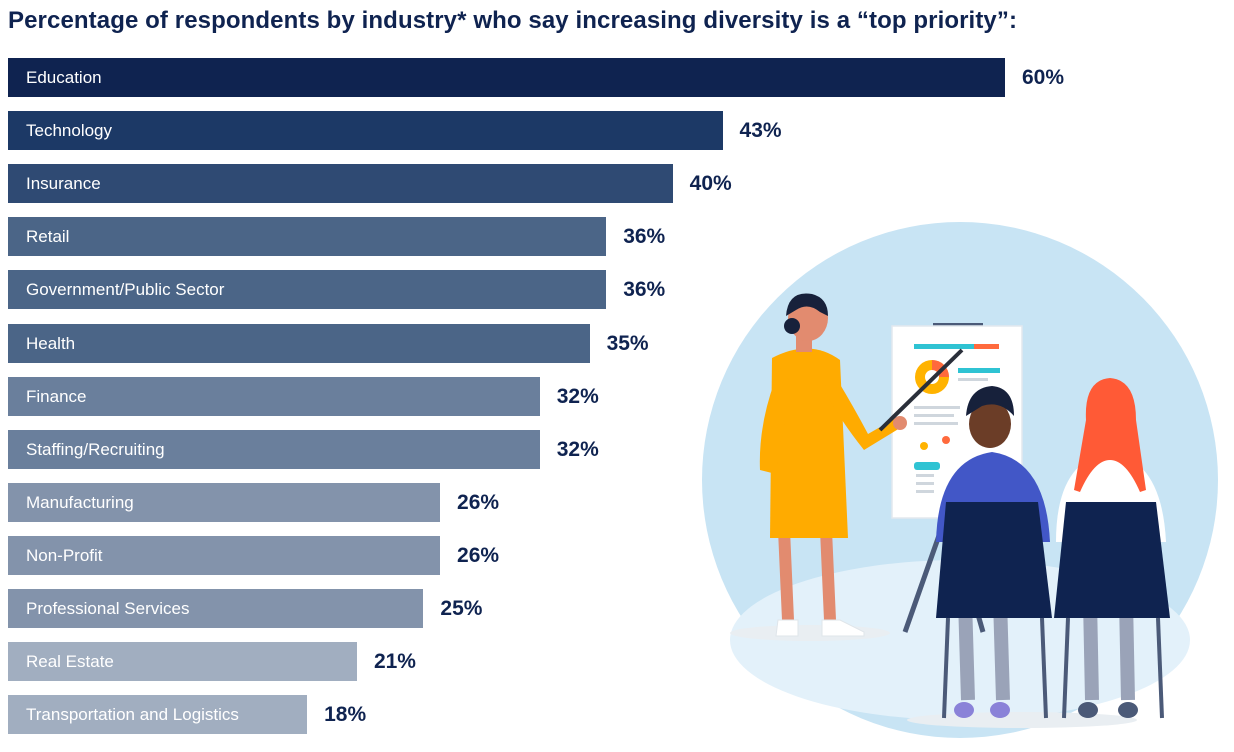 Image resolution: width=1234 pixels, height=752 pixels. Describe the element at coordinates (95, 449) in the screenshot. I see `bar-label: Staffing/Recruiting` at that location.